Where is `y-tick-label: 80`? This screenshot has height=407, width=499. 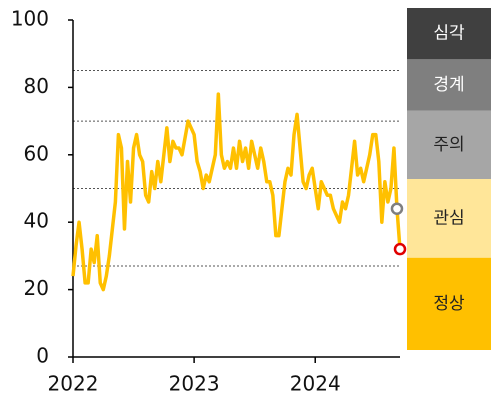 y-tick-label: 80 is located at coordinates (36, 86).